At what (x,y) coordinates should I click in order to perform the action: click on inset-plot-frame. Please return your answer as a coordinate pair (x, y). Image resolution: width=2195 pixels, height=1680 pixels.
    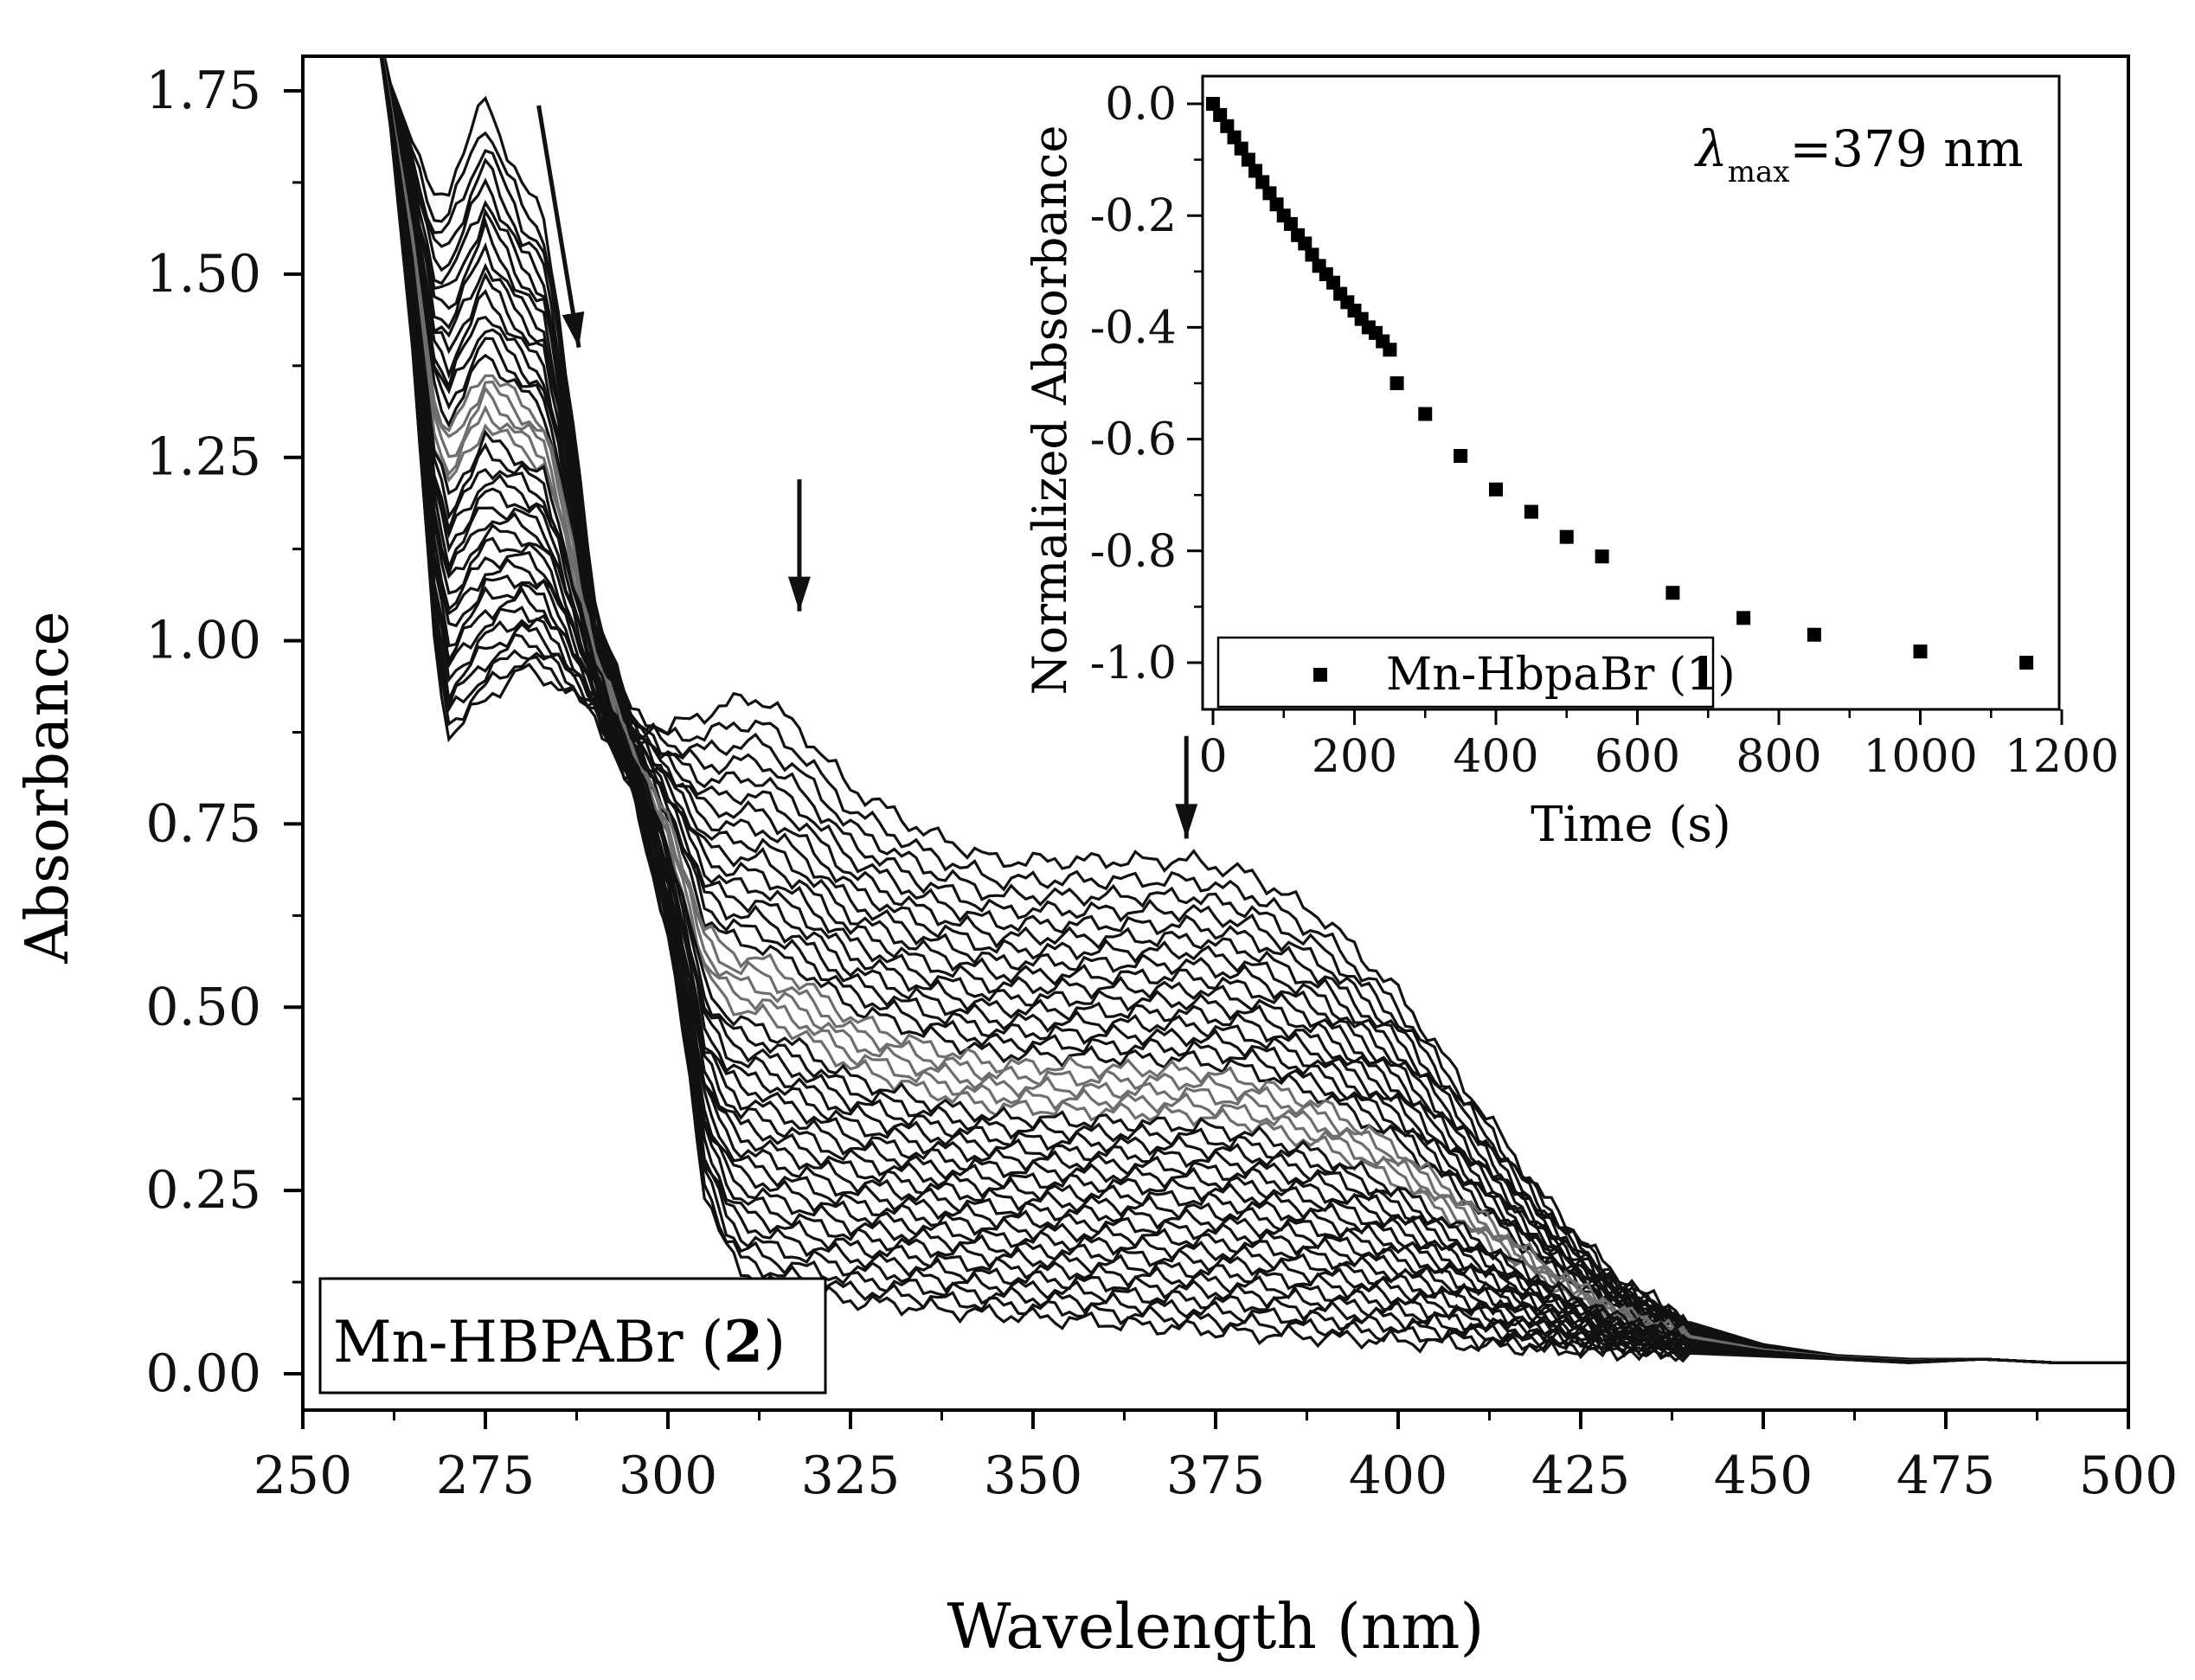
    Looking at the image, I should click on (1631, 392).